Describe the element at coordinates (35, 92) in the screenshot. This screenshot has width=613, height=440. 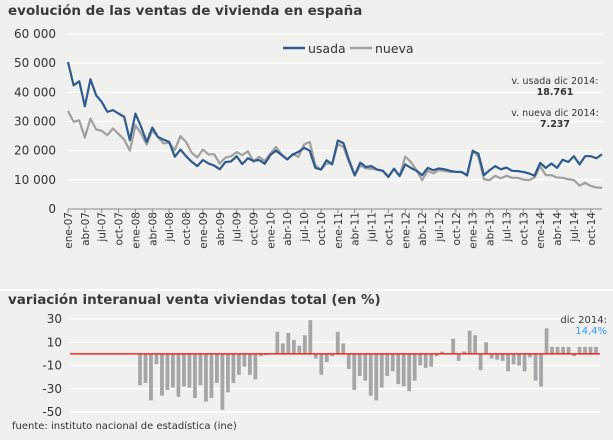
I see `y-tick-label: 40 000` at that location.